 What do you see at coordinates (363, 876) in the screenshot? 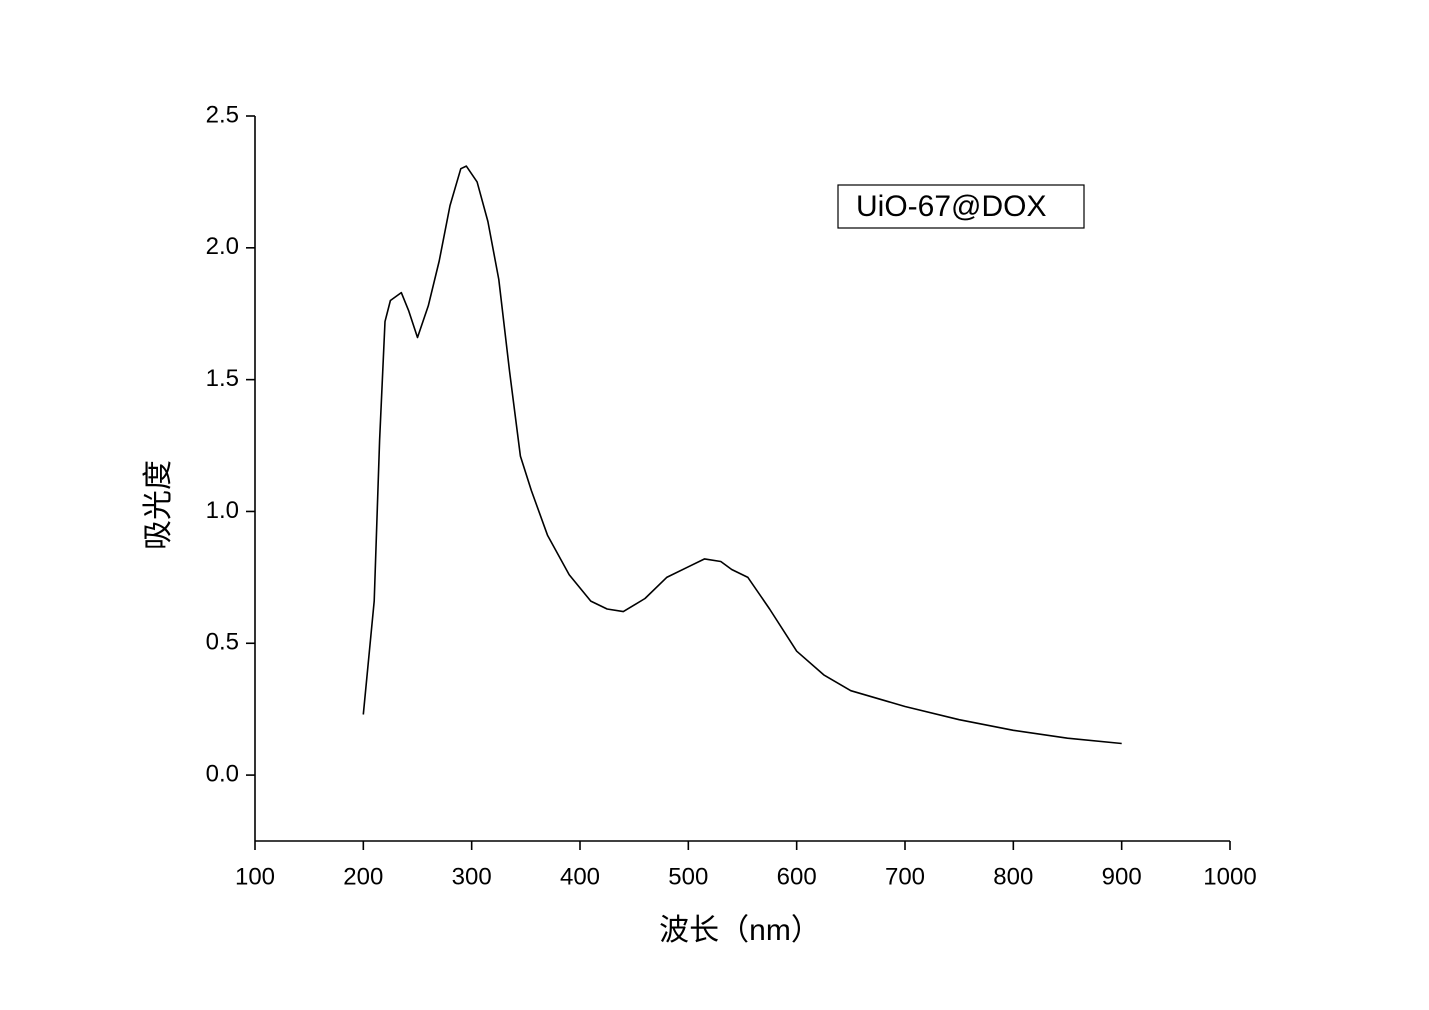
I see `x-tick-label: 200` at bounding box center [363, 876].